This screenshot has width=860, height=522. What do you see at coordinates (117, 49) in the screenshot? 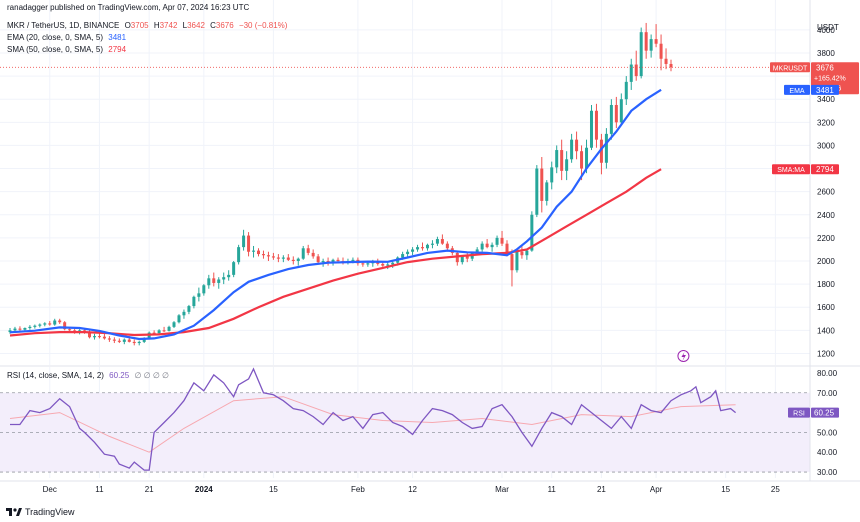
I see `sma-legend-value: 2794` at bounding box center [117, 49].